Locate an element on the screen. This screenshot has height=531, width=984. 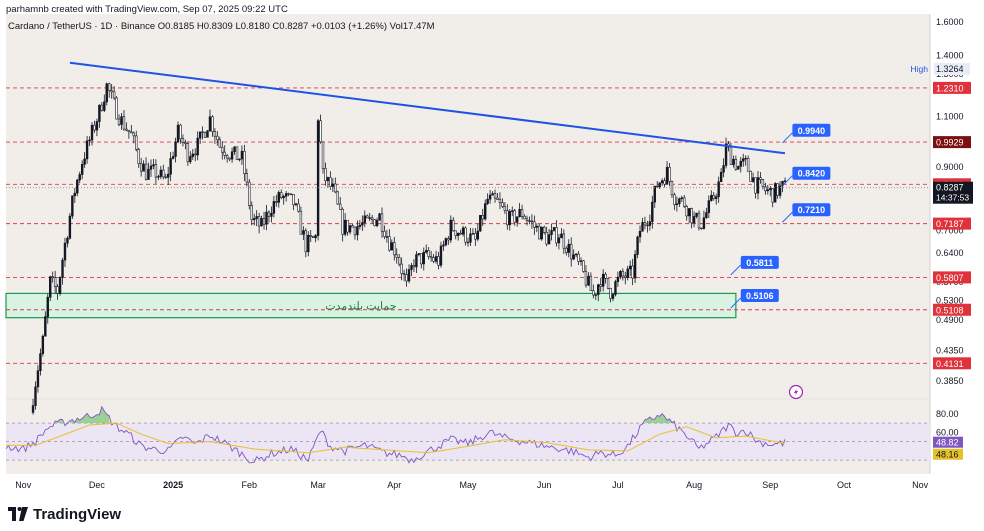
time-tick-label: Jun is located at coordinates (544, 485).